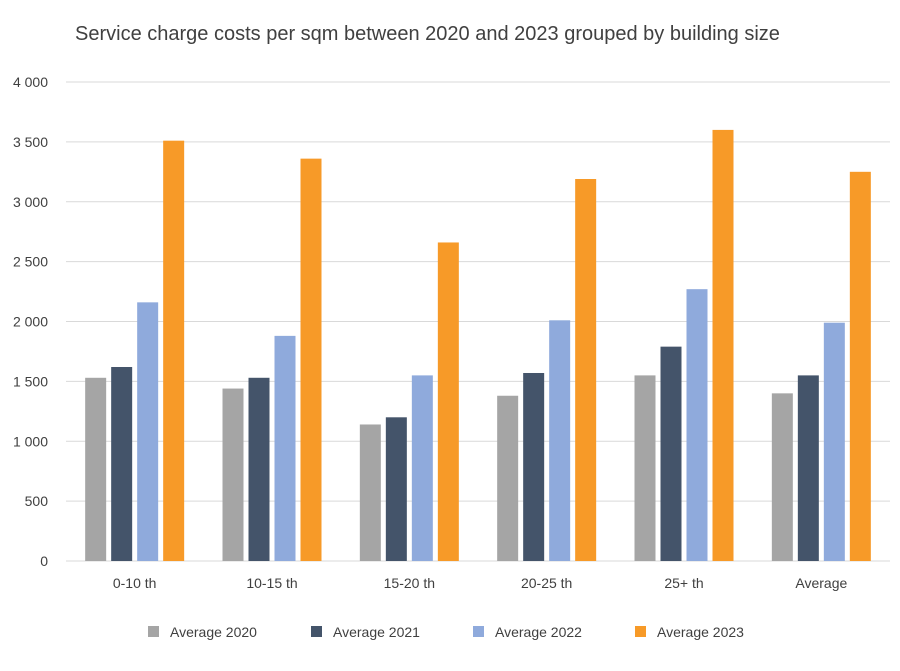 The image size is (900, 671). What do you see at coordinates (233, 474) in the screenshot?
I see `bar-average-2020-10-15-th` at bounding box center [233, 474].